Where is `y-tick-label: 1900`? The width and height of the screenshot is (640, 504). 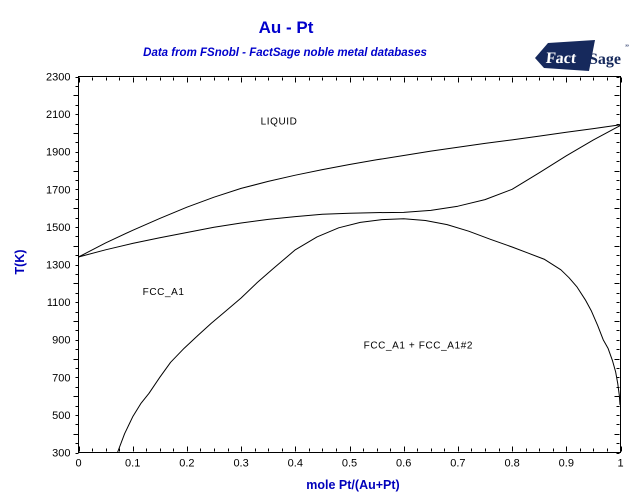
y-tick-label: 1900 is located at coordinates (58, 153).